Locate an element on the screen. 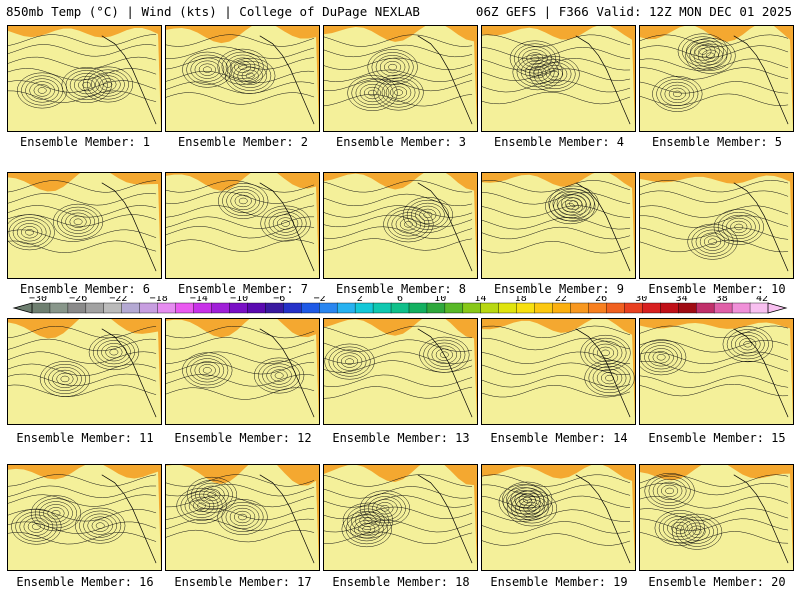 This screenshot has height=600, width=800. ensemble-map-panel is located at coordinates (558, 225).